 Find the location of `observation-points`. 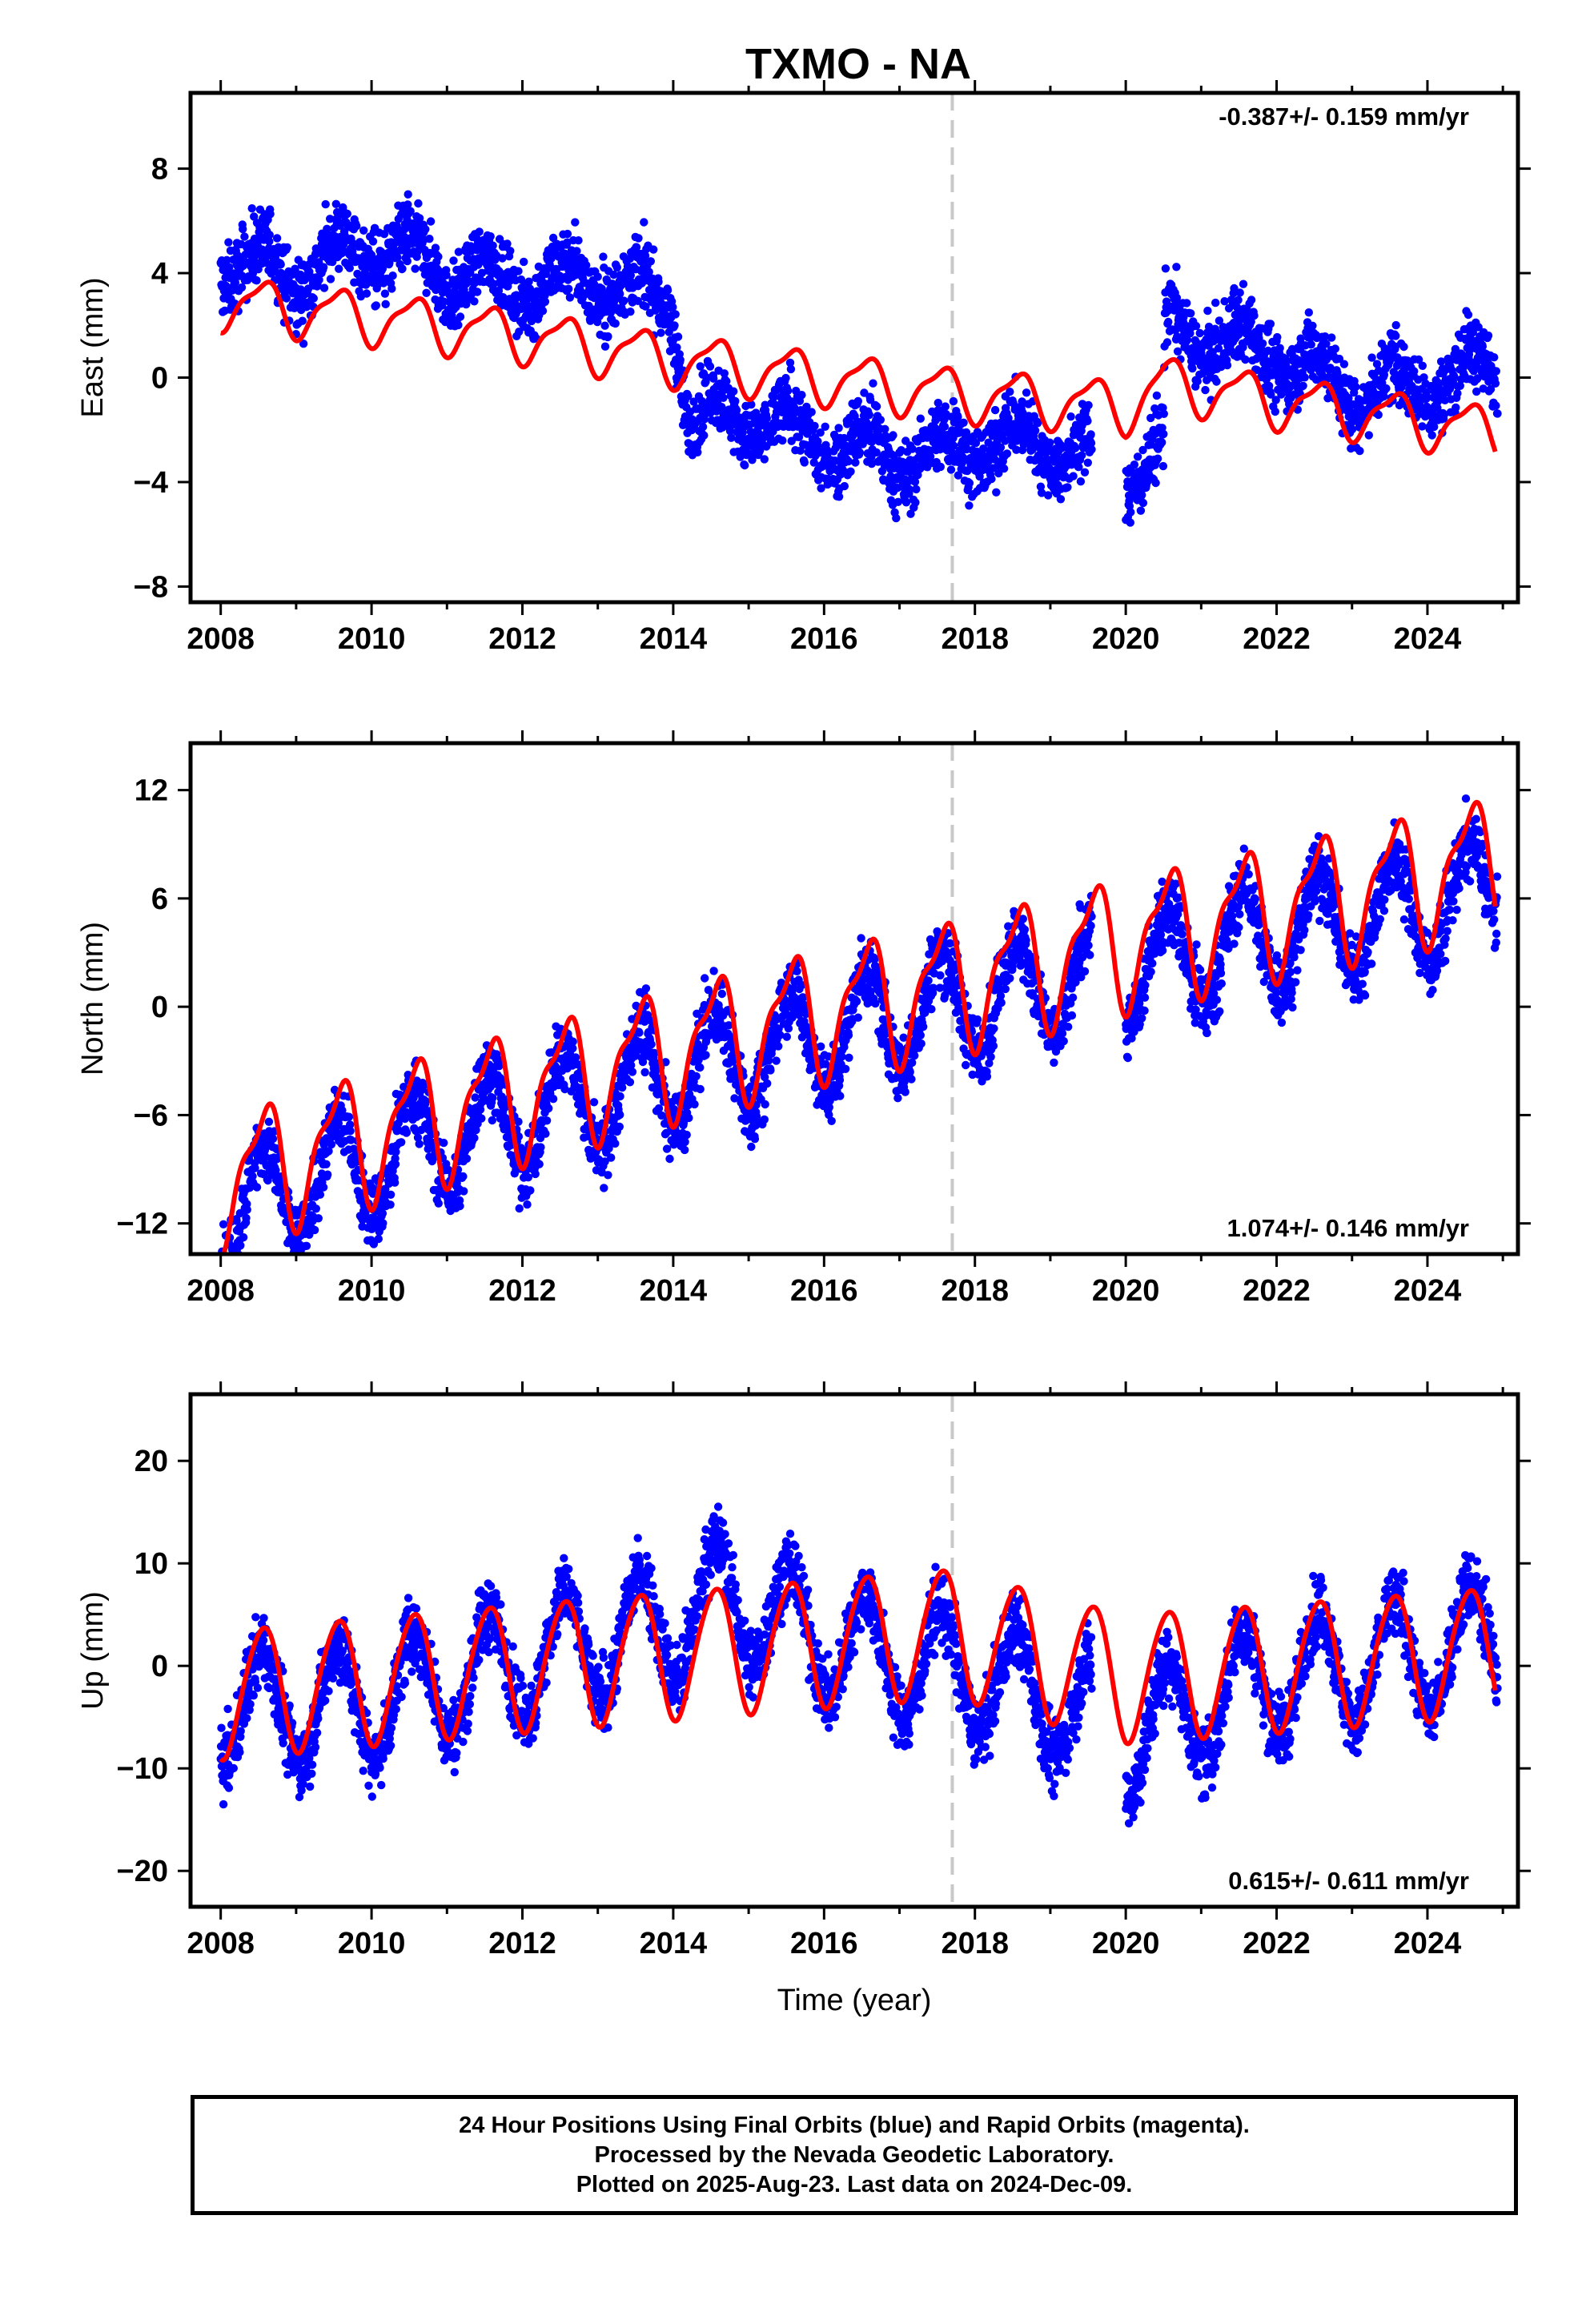

observation-points is located at coordinates (859, 358).